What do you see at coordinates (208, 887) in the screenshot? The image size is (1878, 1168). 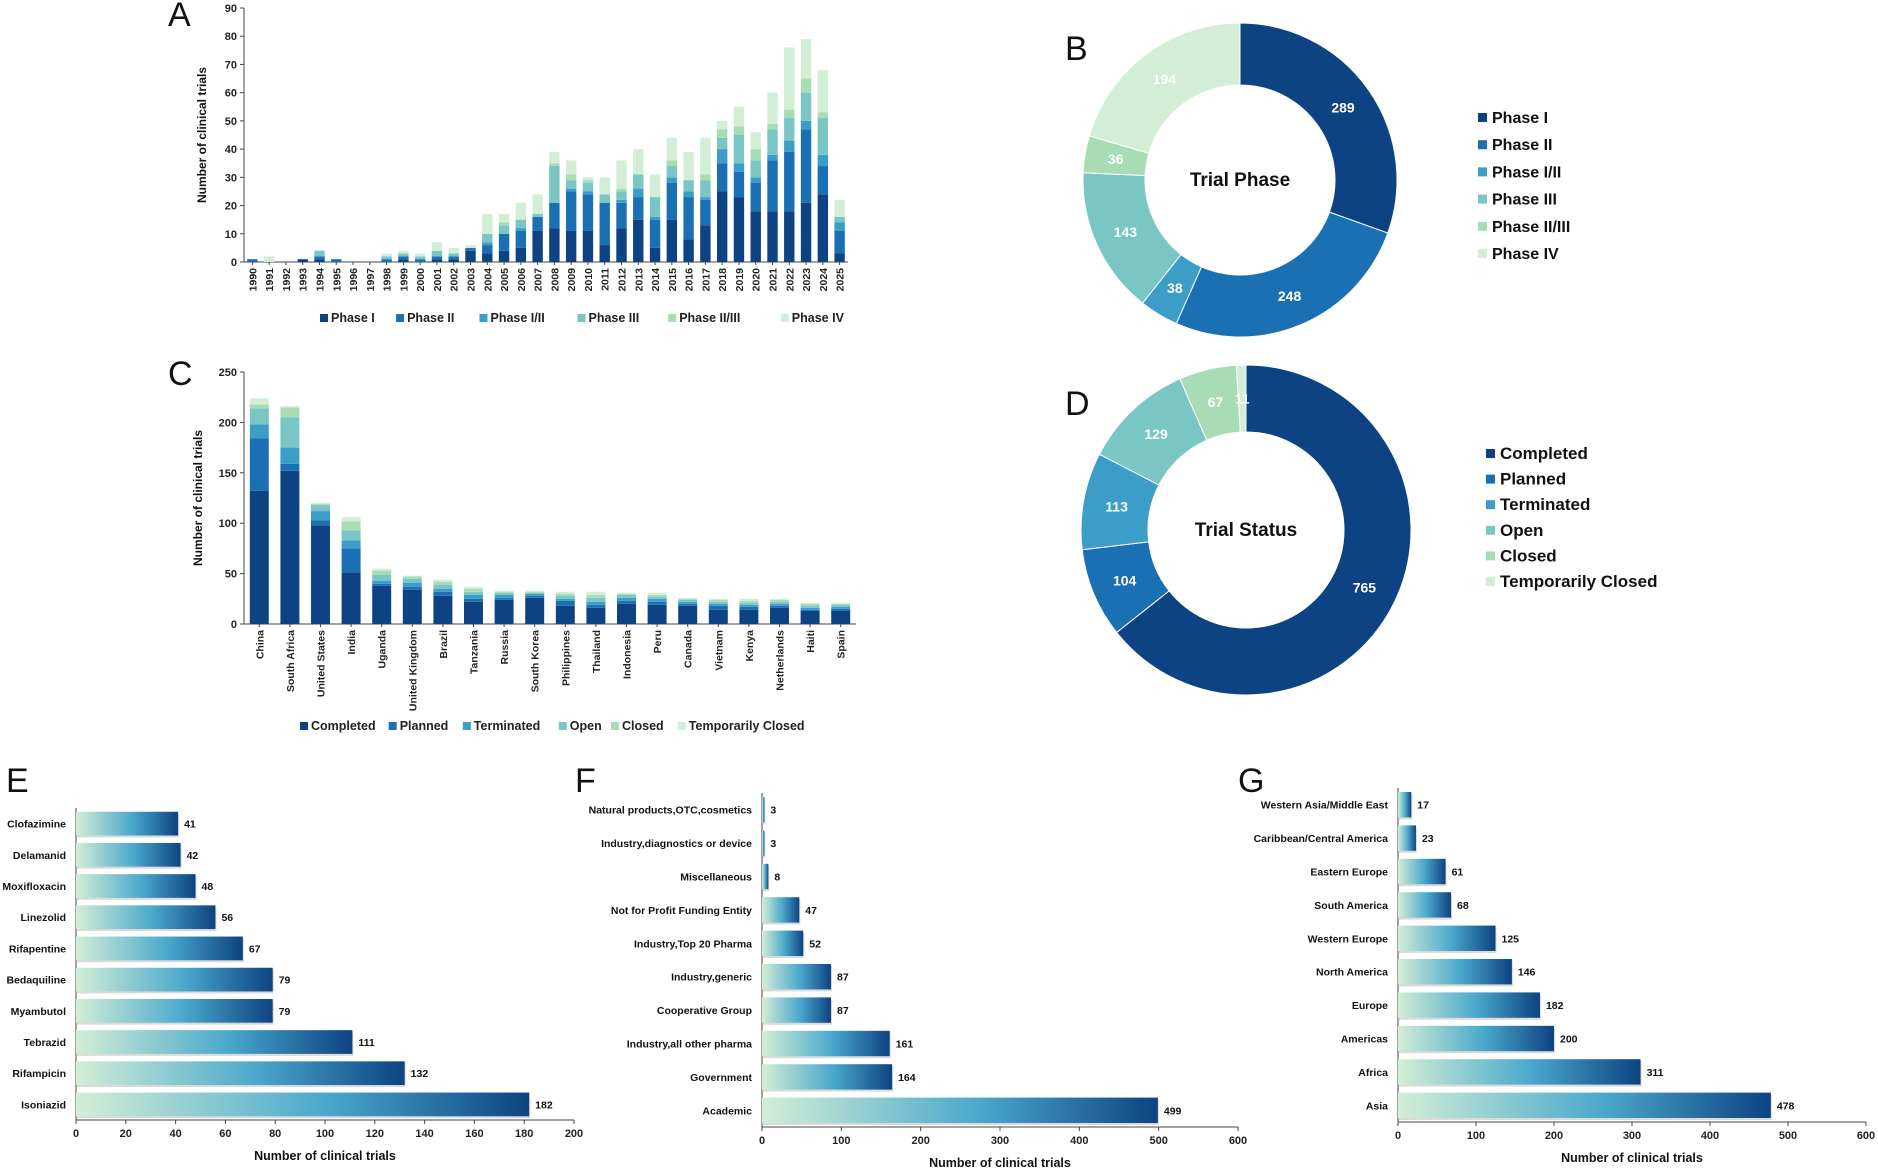 I see `value-label-moxifloxacin: 48` at bounding box center [208, 887].